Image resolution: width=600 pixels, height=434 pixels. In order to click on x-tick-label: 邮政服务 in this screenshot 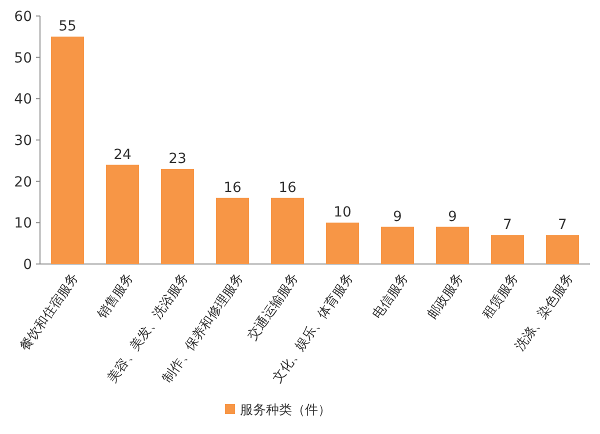, I will do `click(445, 296)`.